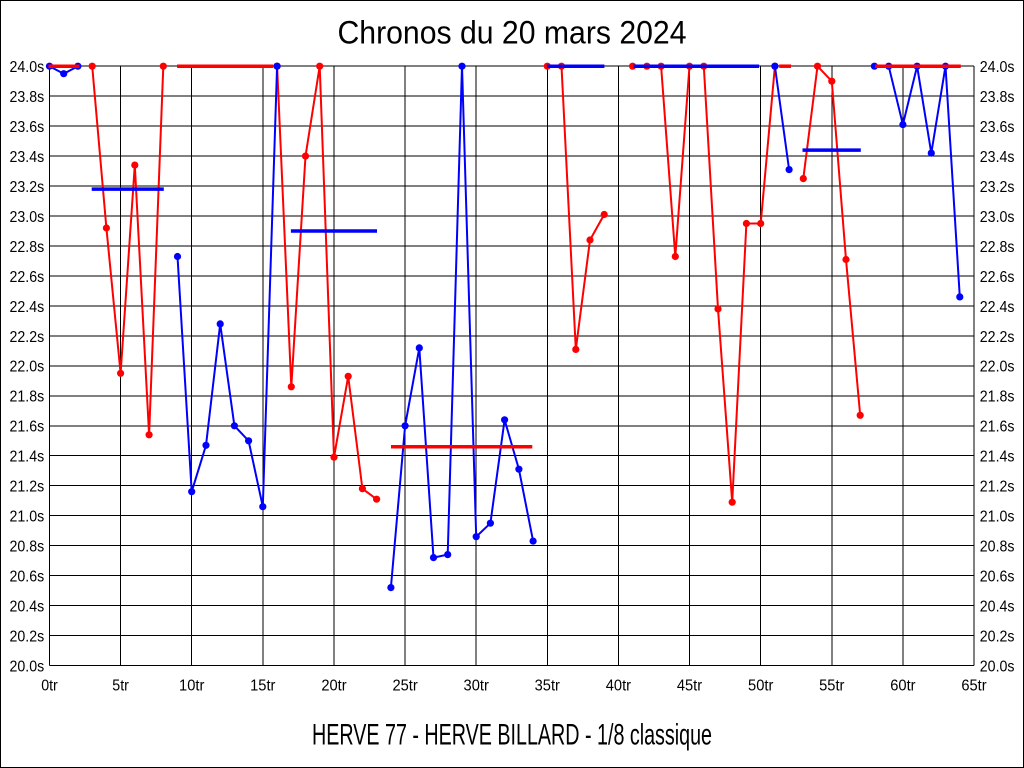  I want to click on svg-text: 20tr, so click(334, 686).